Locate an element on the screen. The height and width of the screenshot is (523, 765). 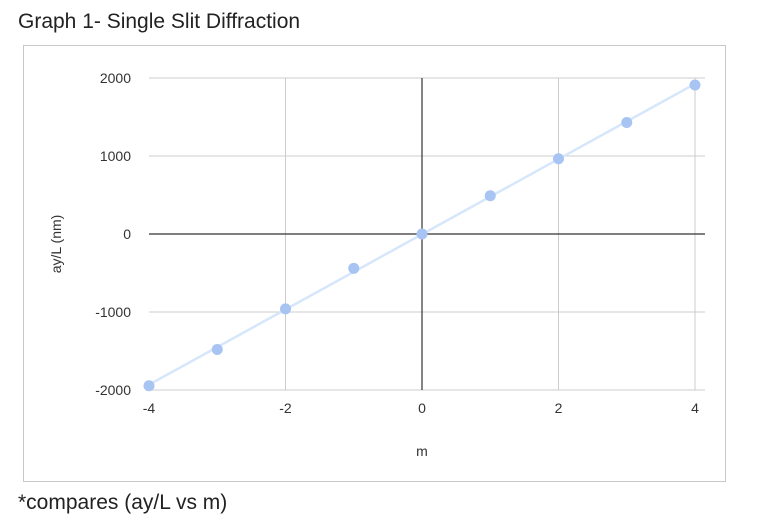
x-tick-label: 2 is located at coordinates (559, 408).